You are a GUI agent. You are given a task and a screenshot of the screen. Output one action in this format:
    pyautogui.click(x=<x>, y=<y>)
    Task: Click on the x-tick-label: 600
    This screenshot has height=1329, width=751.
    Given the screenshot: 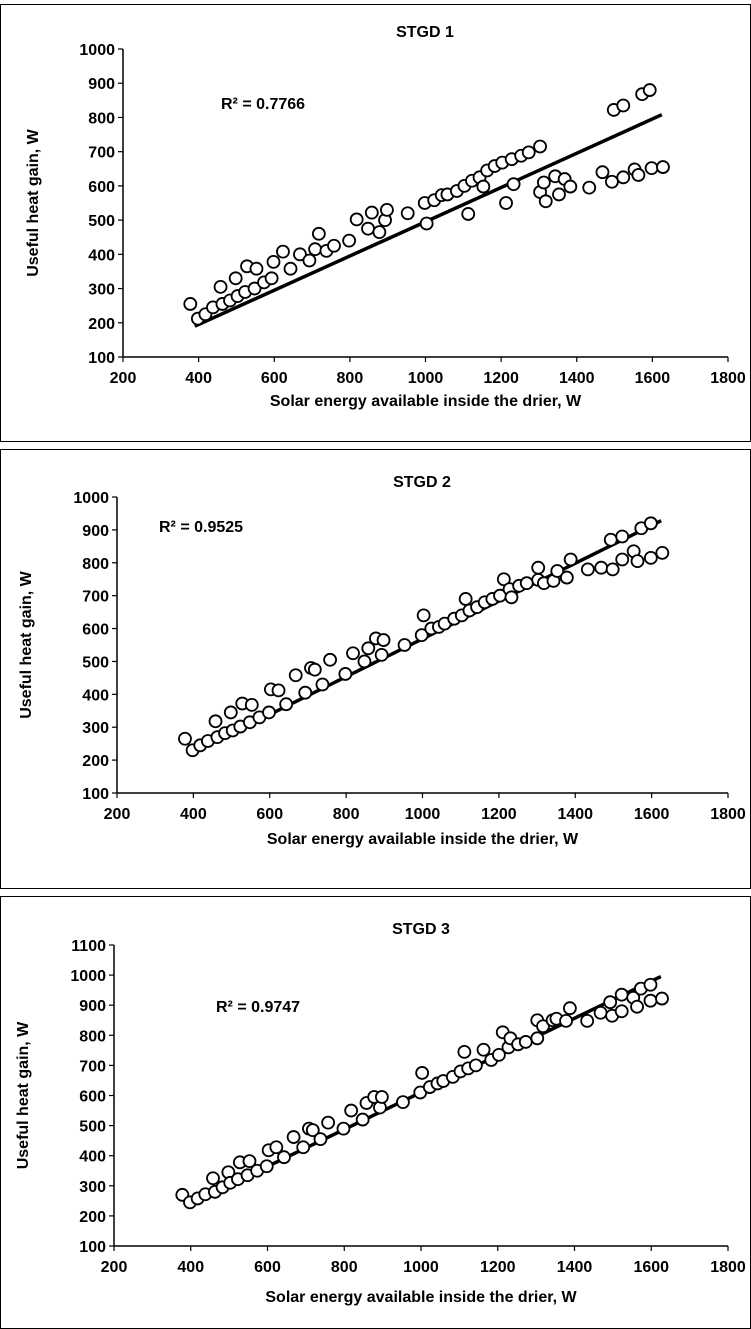 What is the action you would take?
    pyautogui.click(x=274, y=378)
    